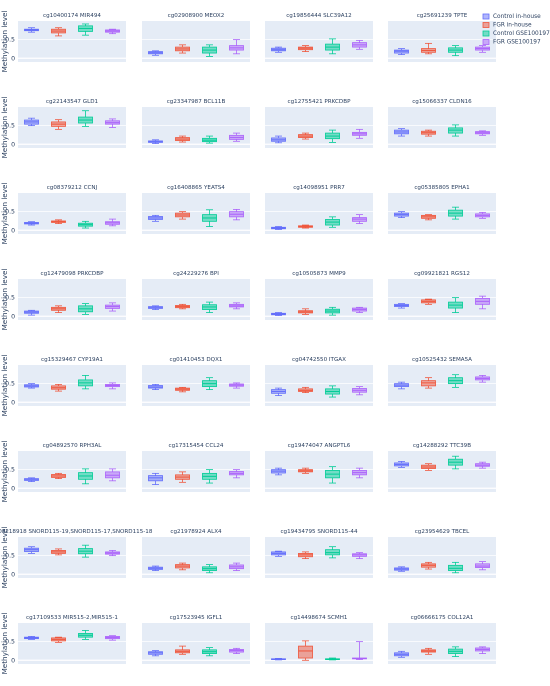 This screenshot has height=686, width=550. Describe the element at coordinates (305, 652) in the screenshot. I see `box` at that location.